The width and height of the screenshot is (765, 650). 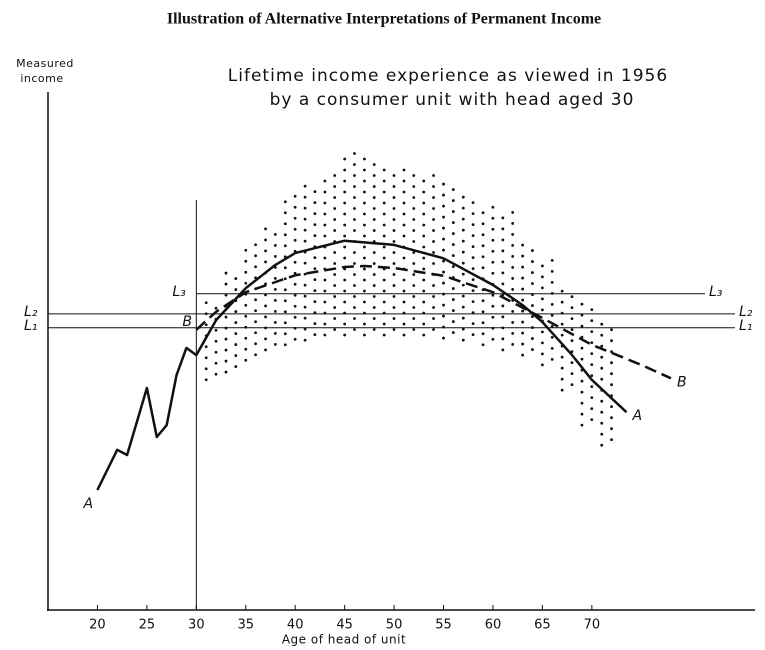 I want to click on level-label: L₂, so click(x=31, y=312).